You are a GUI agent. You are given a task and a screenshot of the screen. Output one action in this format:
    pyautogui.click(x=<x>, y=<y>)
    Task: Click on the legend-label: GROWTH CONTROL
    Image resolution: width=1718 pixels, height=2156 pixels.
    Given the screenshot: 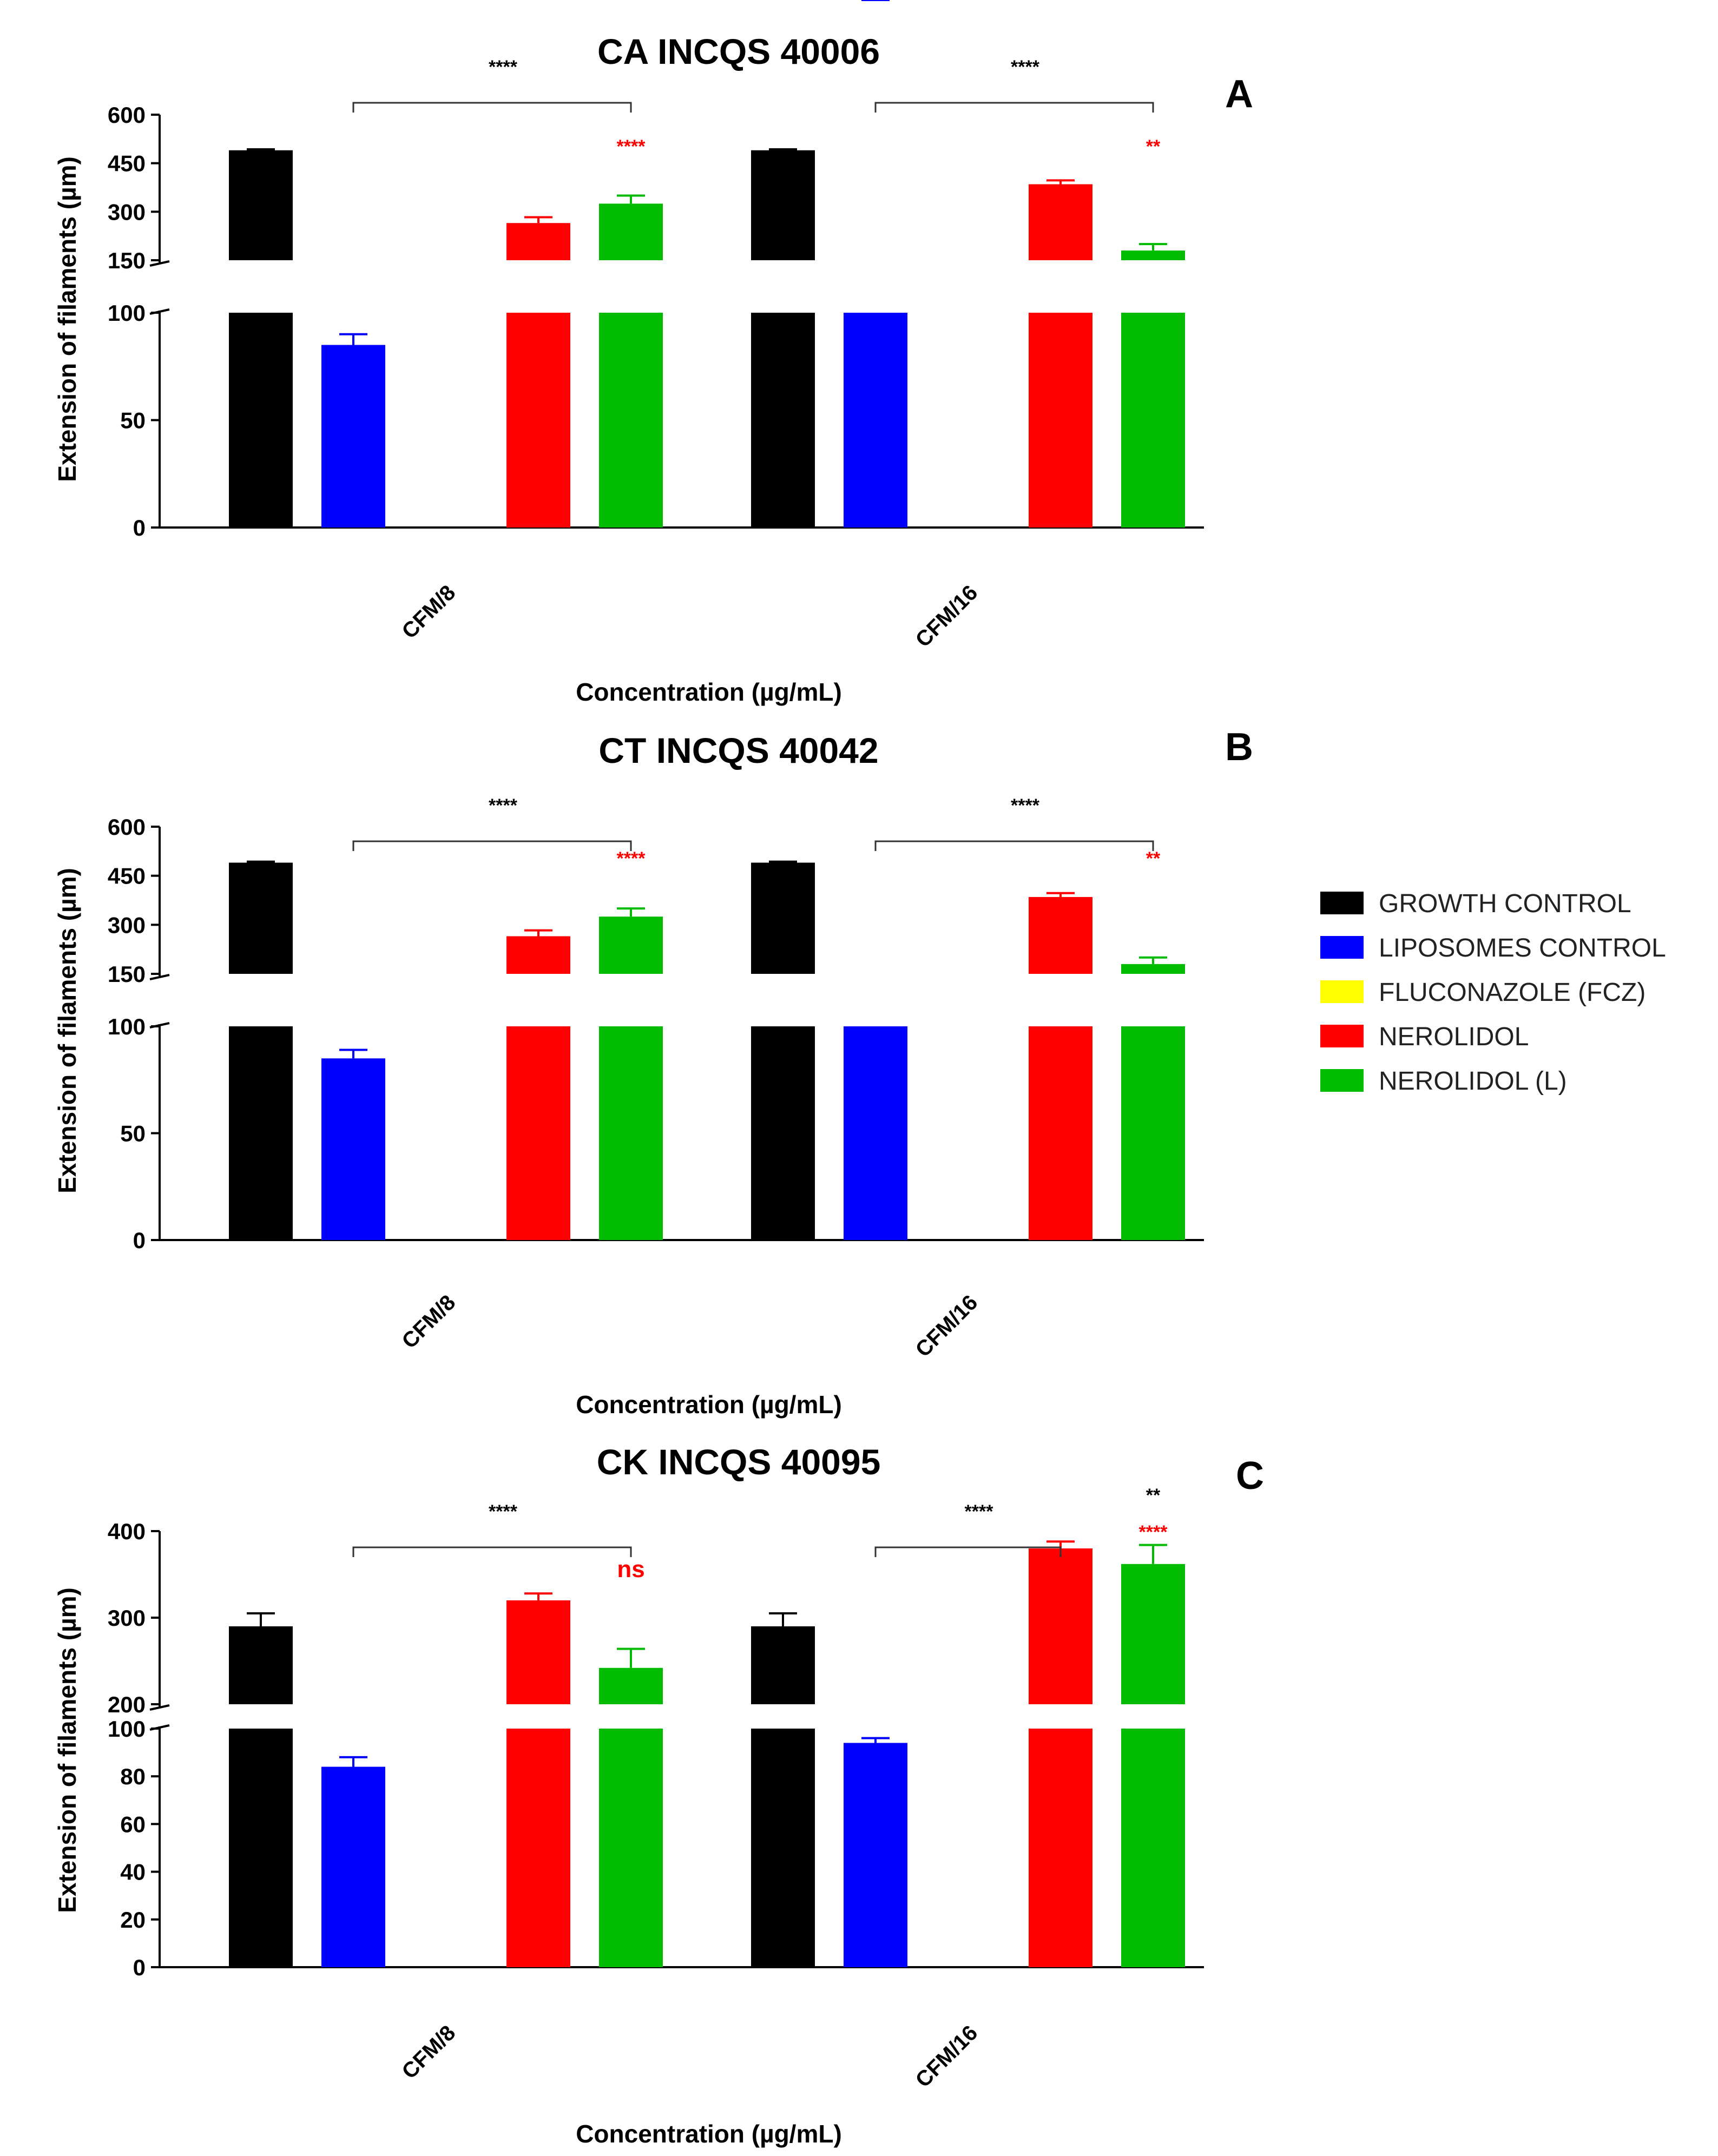 What is the action you would take?
    pyautogui.click(x=1505, y=903)
    